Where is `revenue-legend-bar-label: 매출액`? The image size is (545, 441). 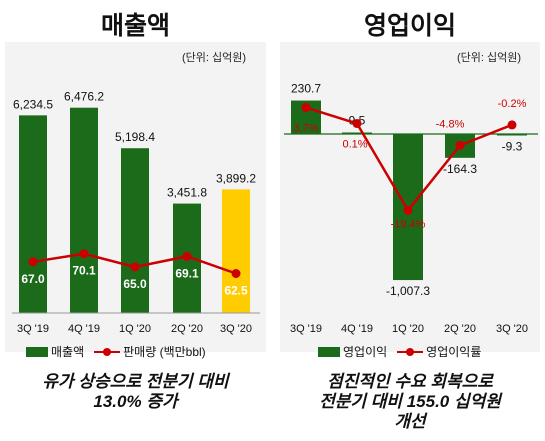
revenue-legend-bar-label: 매출액 is located at coordinates (68, 352).